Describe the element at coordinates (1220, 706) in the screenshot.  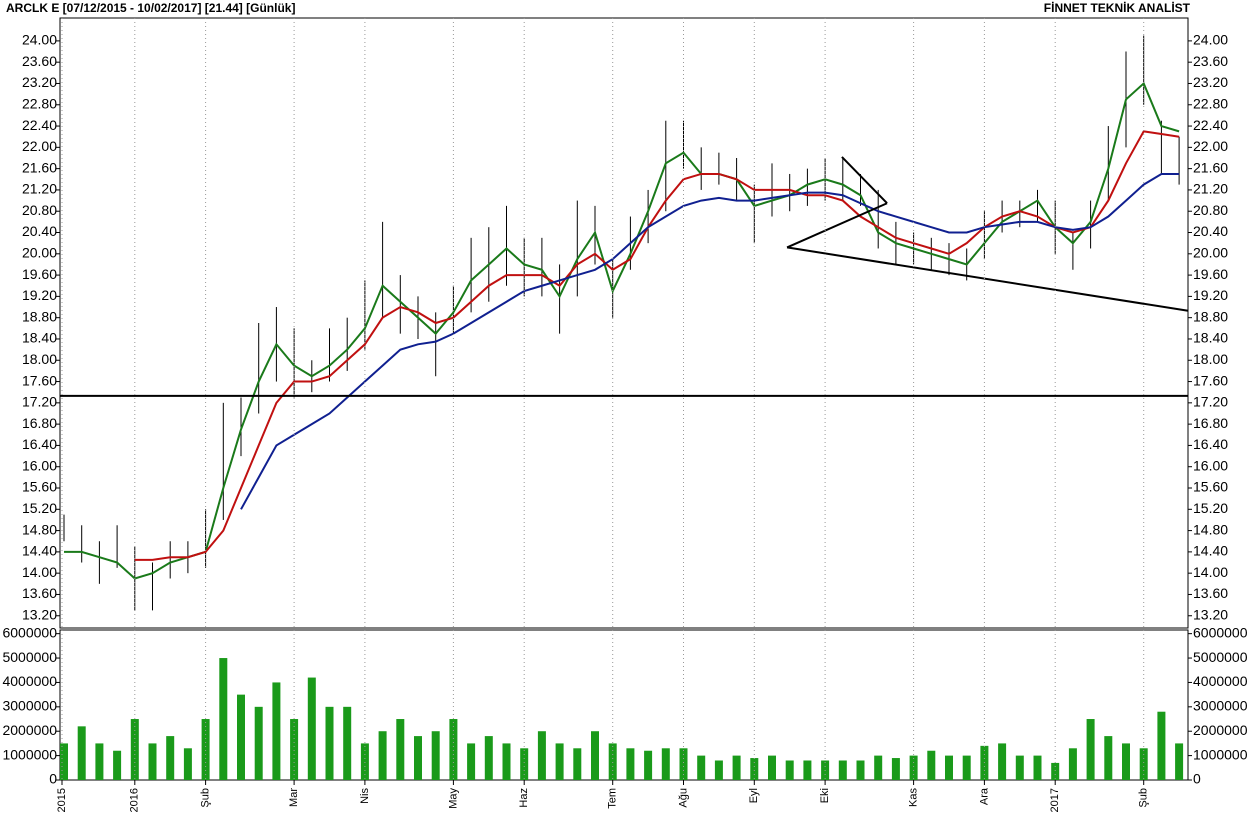
I see `y-tick-label: 3000000` at that location.